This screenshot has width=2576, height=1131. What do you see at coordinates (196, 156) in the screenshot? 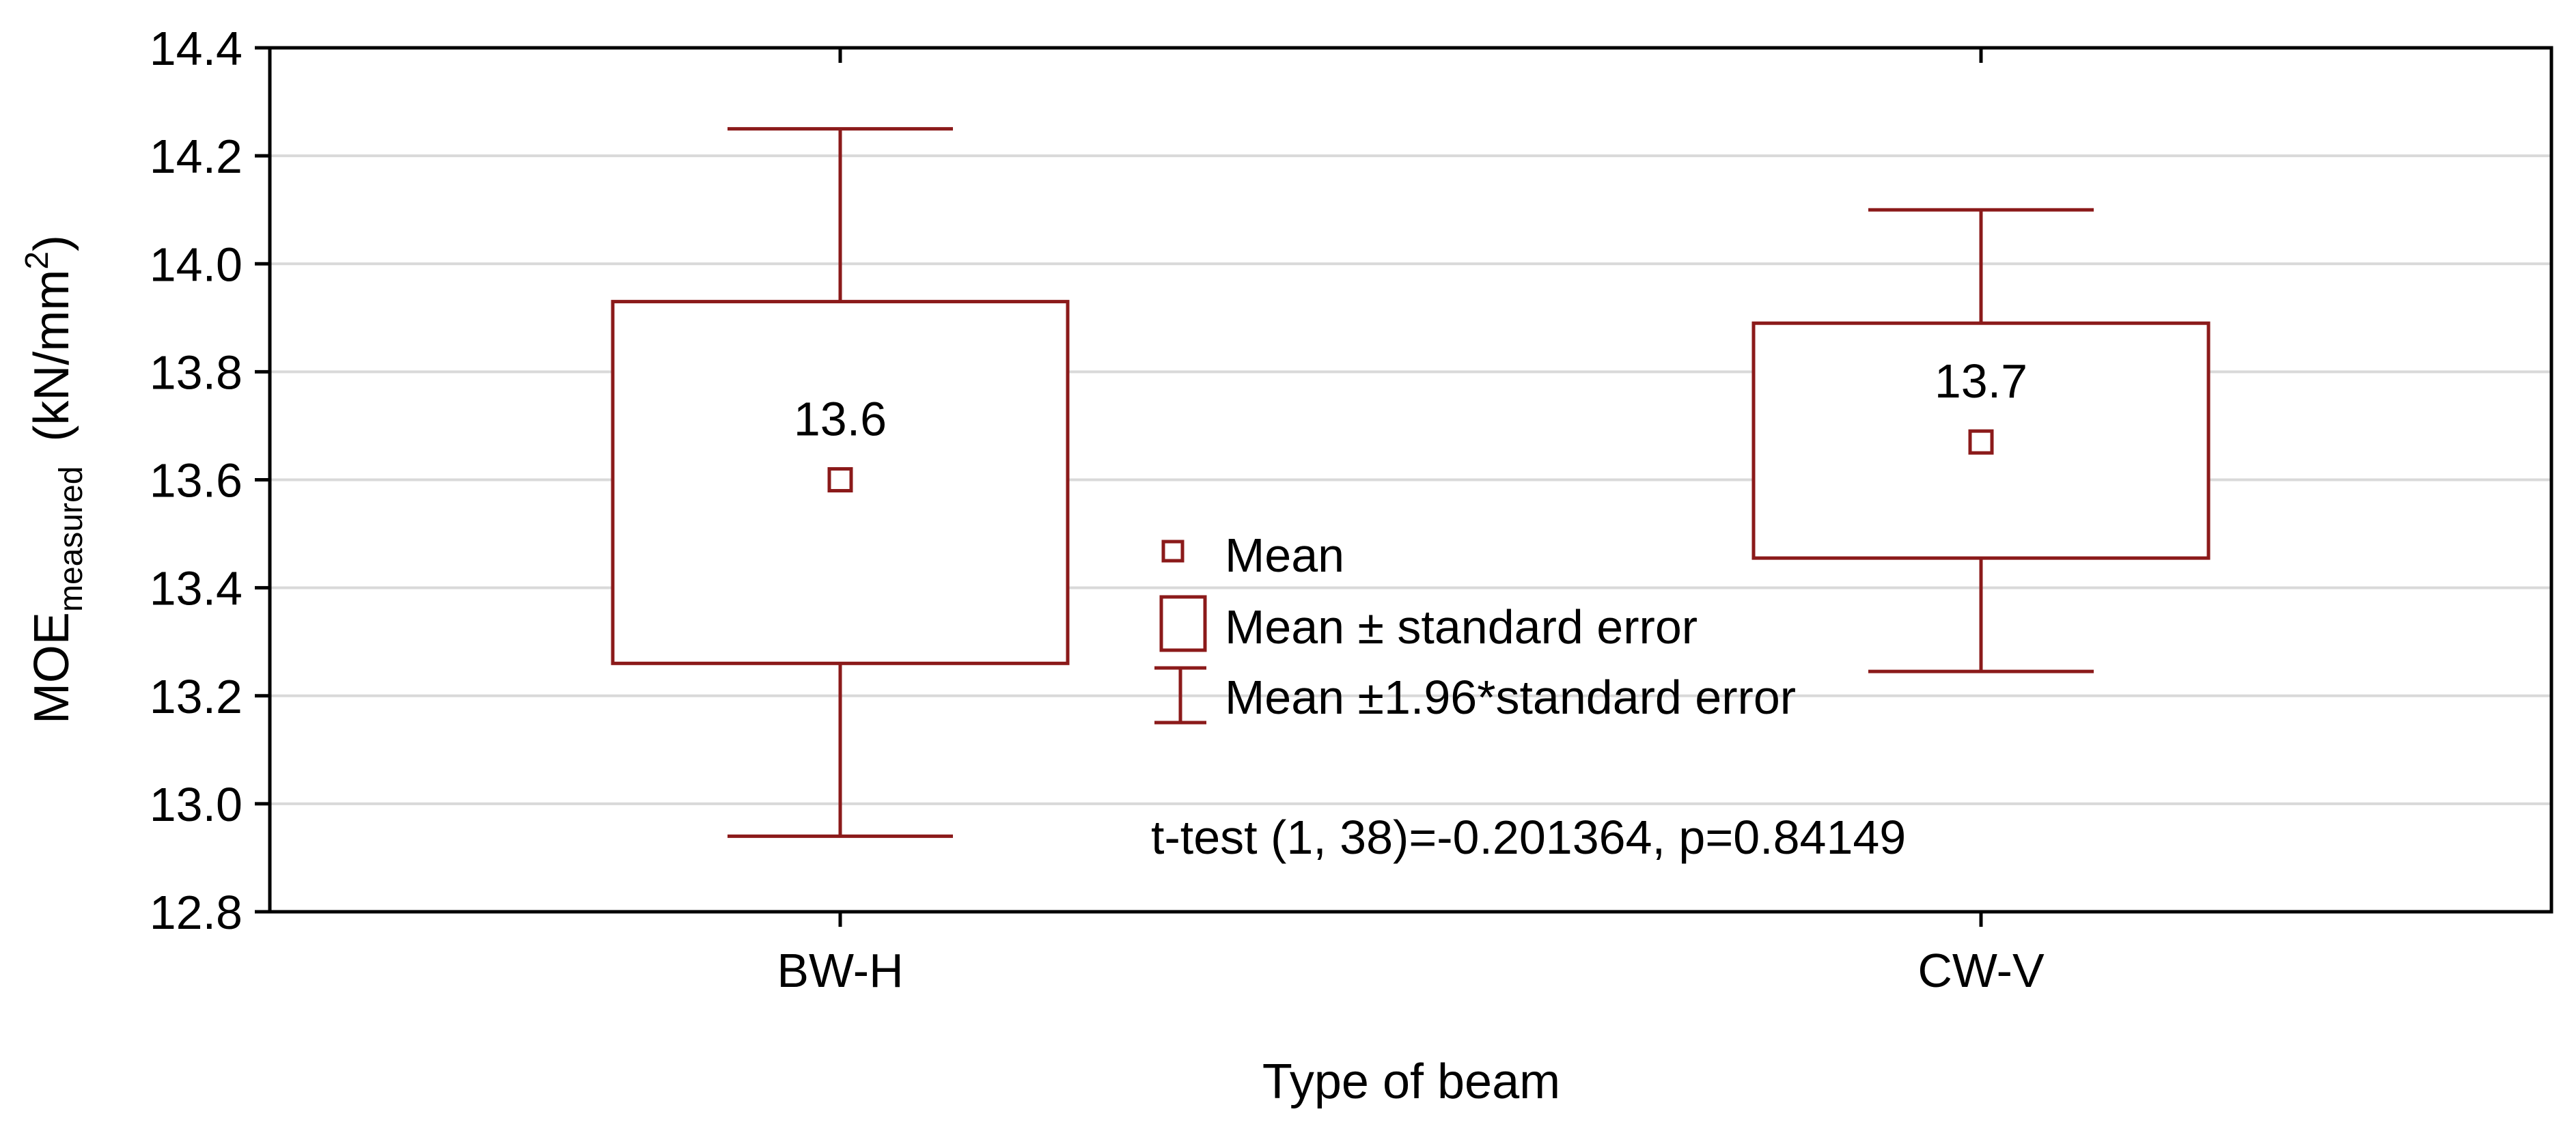
I see `y-tick-label: 14.2` at bounding box center [196, 156].